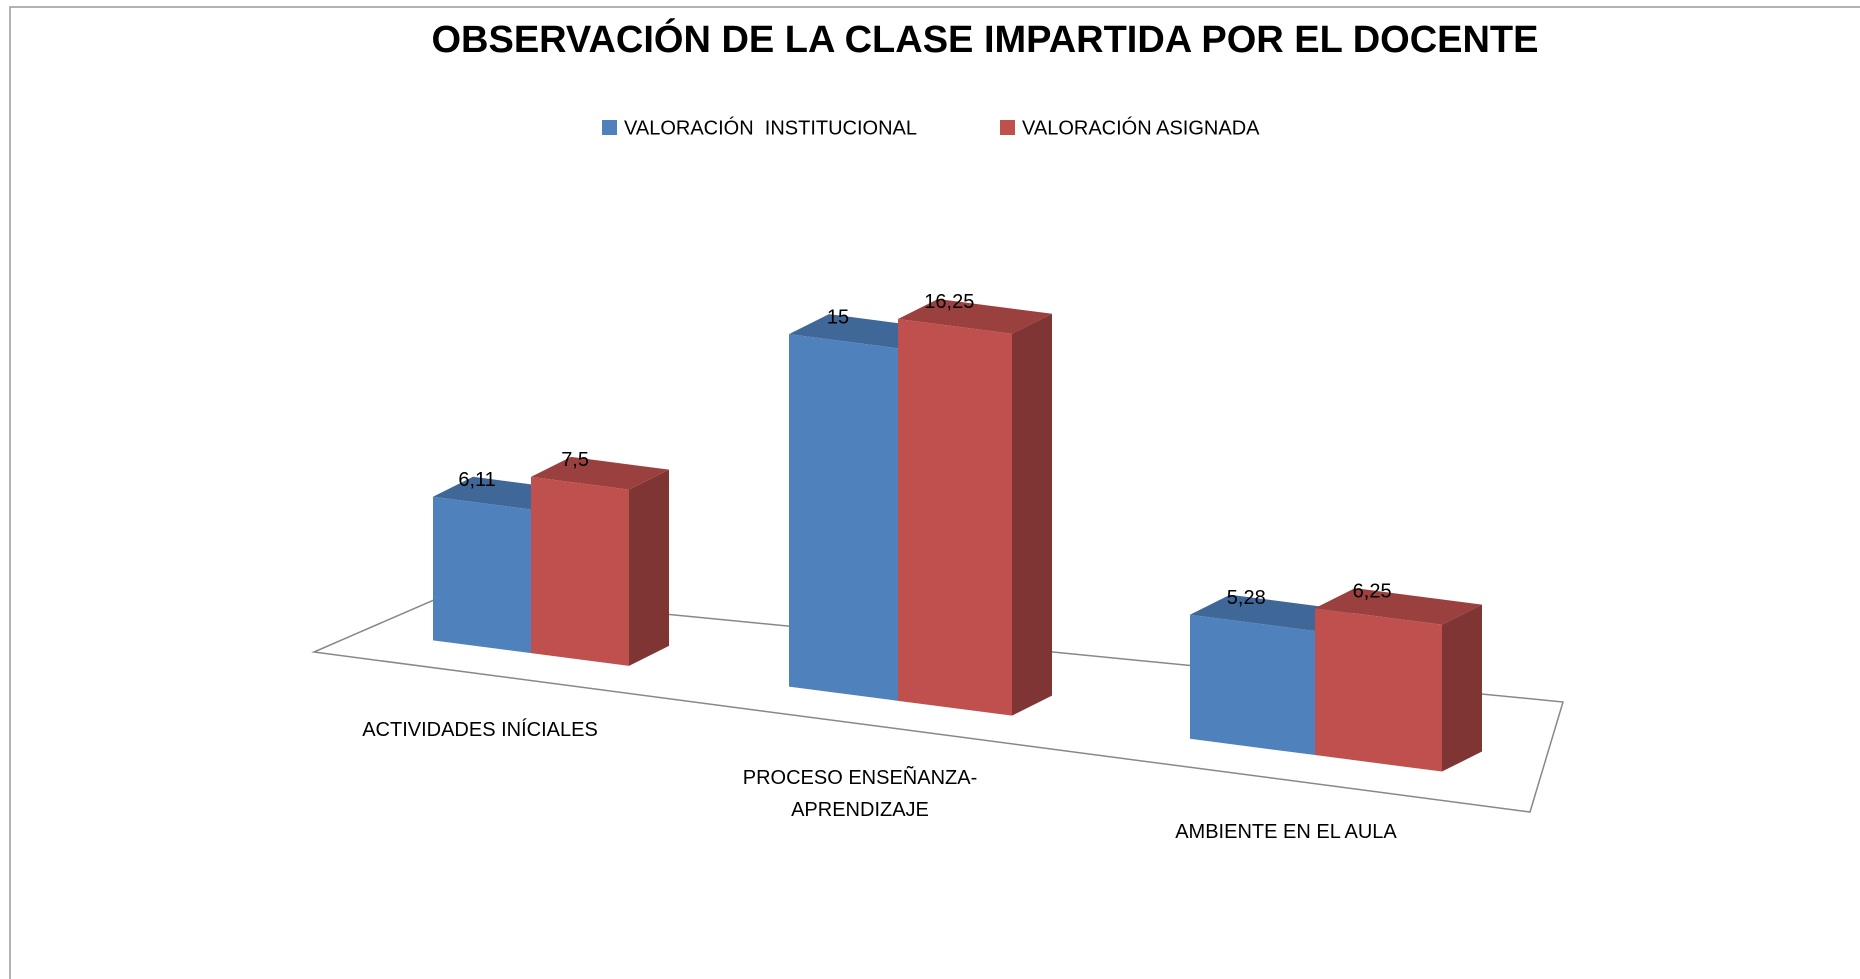 The width and height of the screenshot is (1860, 979). I want to click on legend-label: VALORACIÓN ASIGNADA, so click(1141, 127).